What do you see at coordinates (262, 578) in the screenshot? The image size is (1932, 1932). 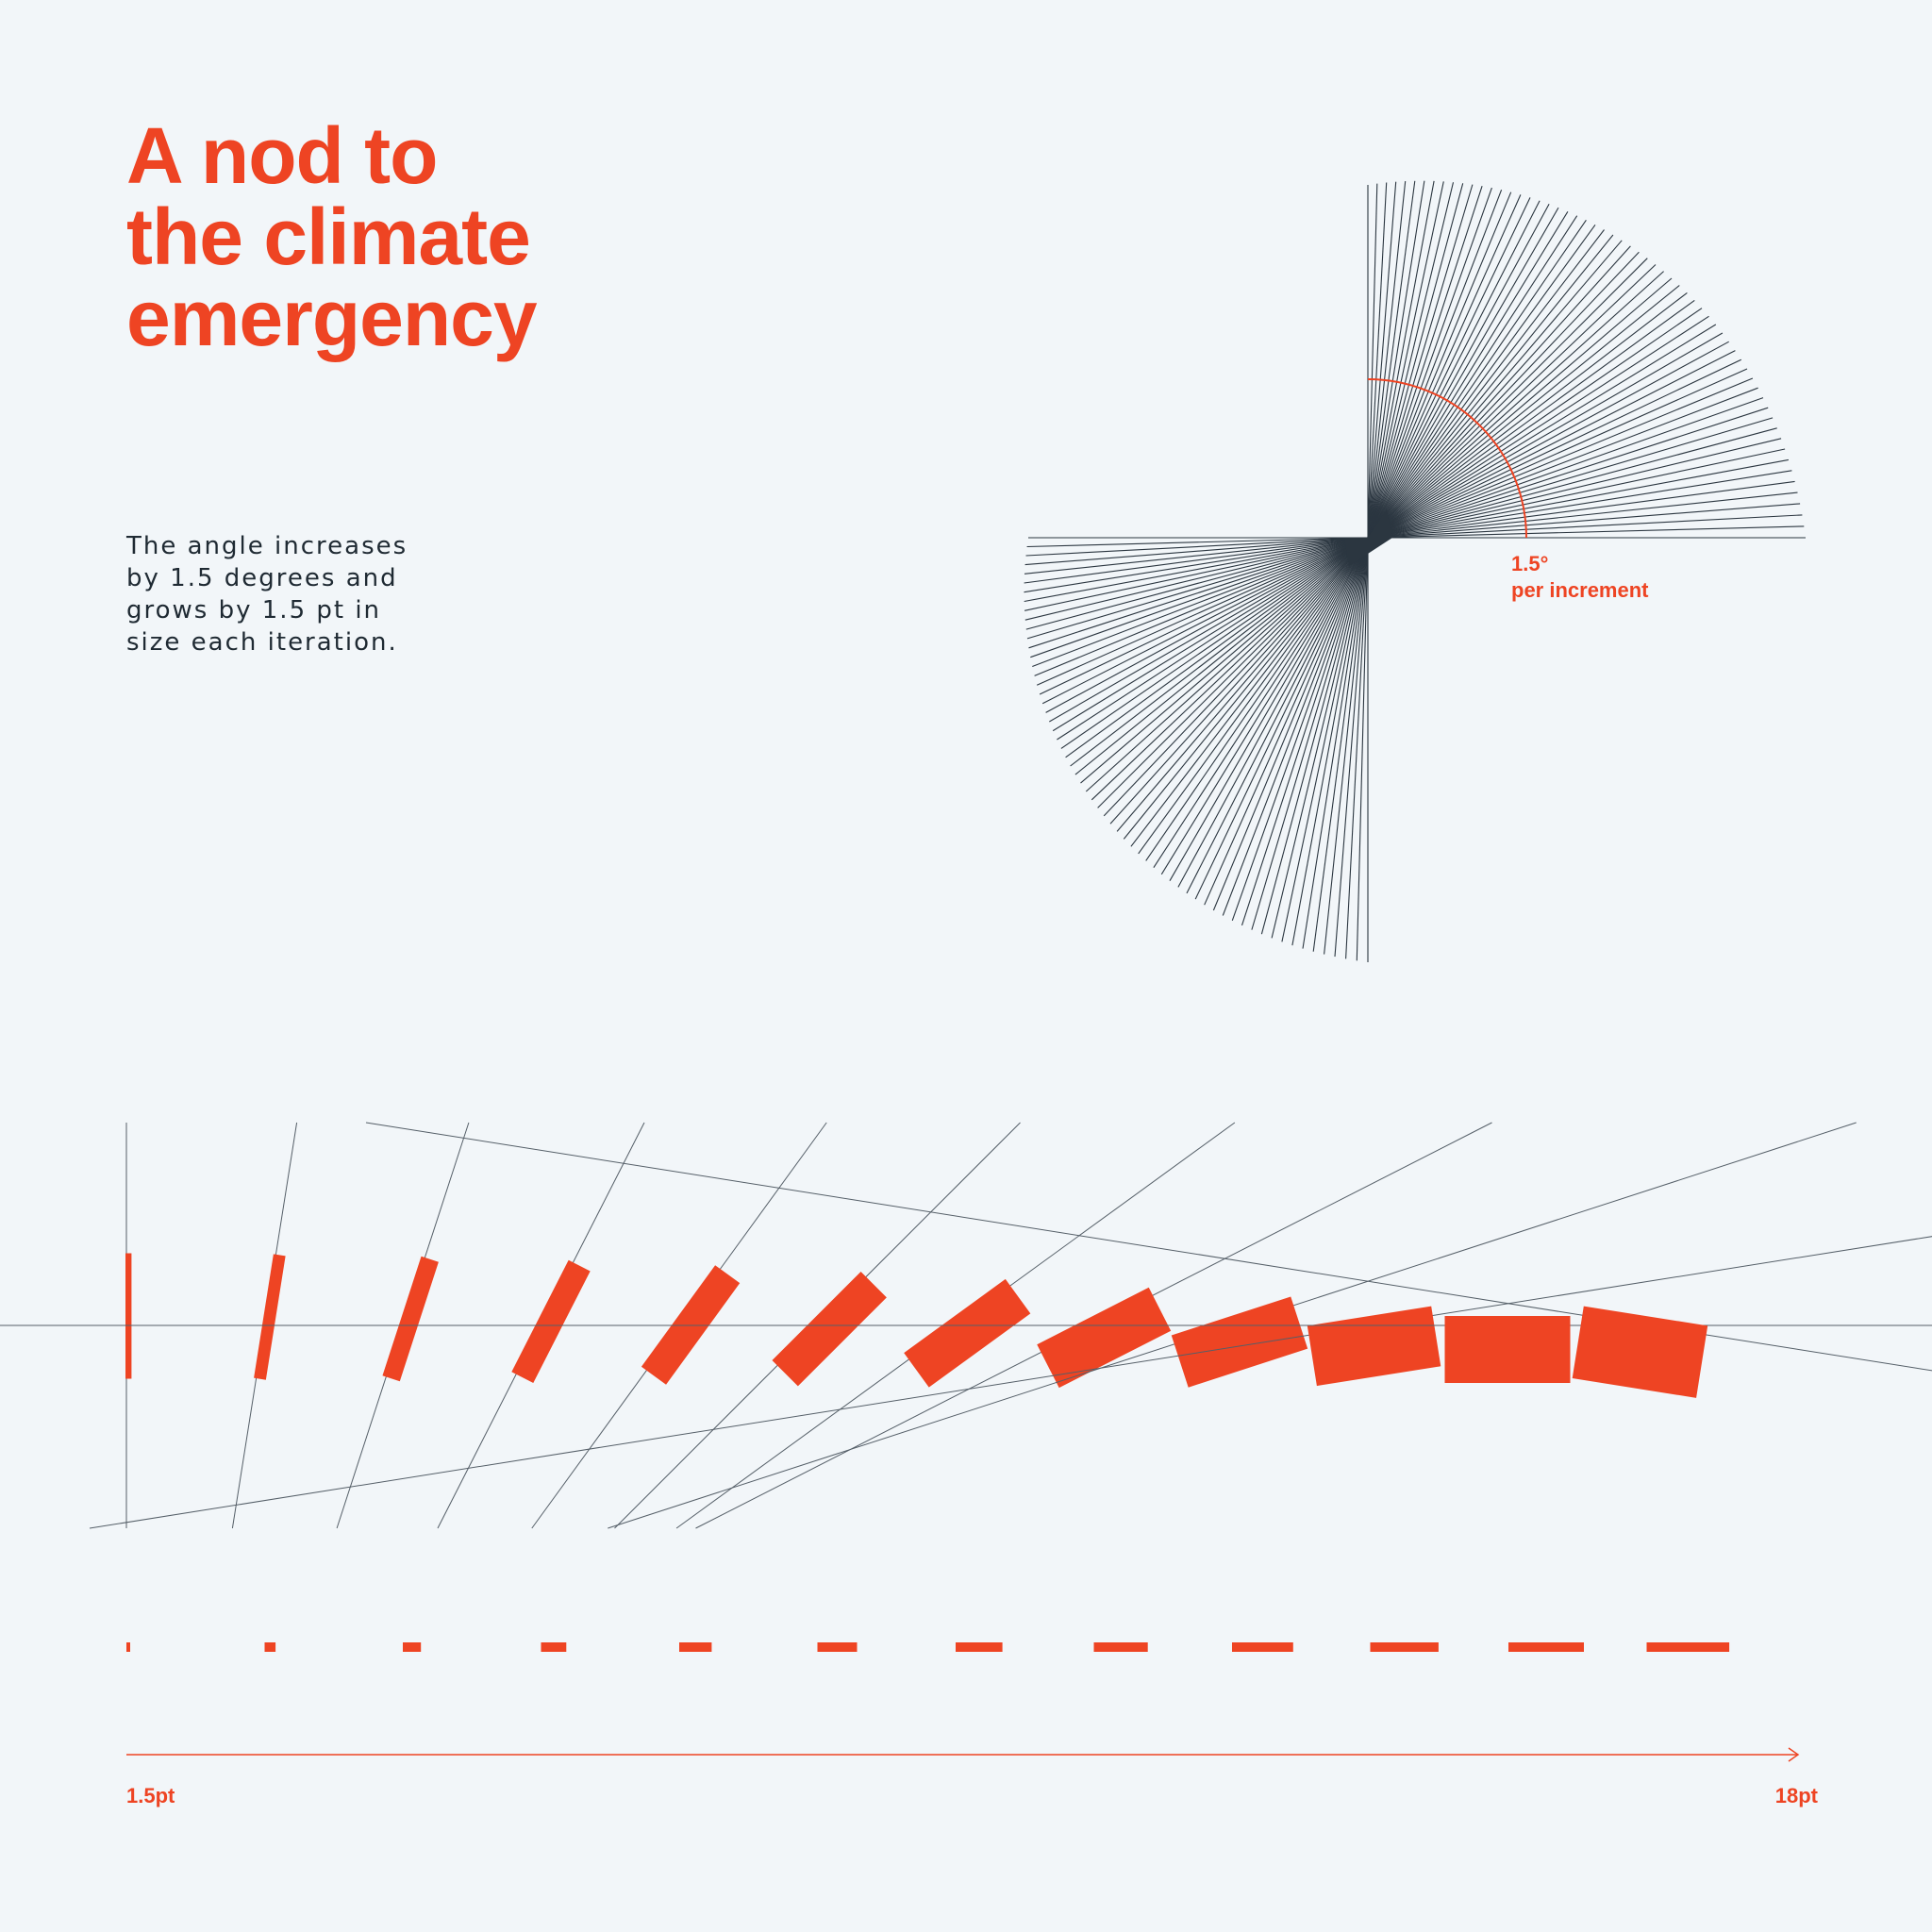 I see `description-line: by 1.5 degrees and` at bounding box center [262, 578].